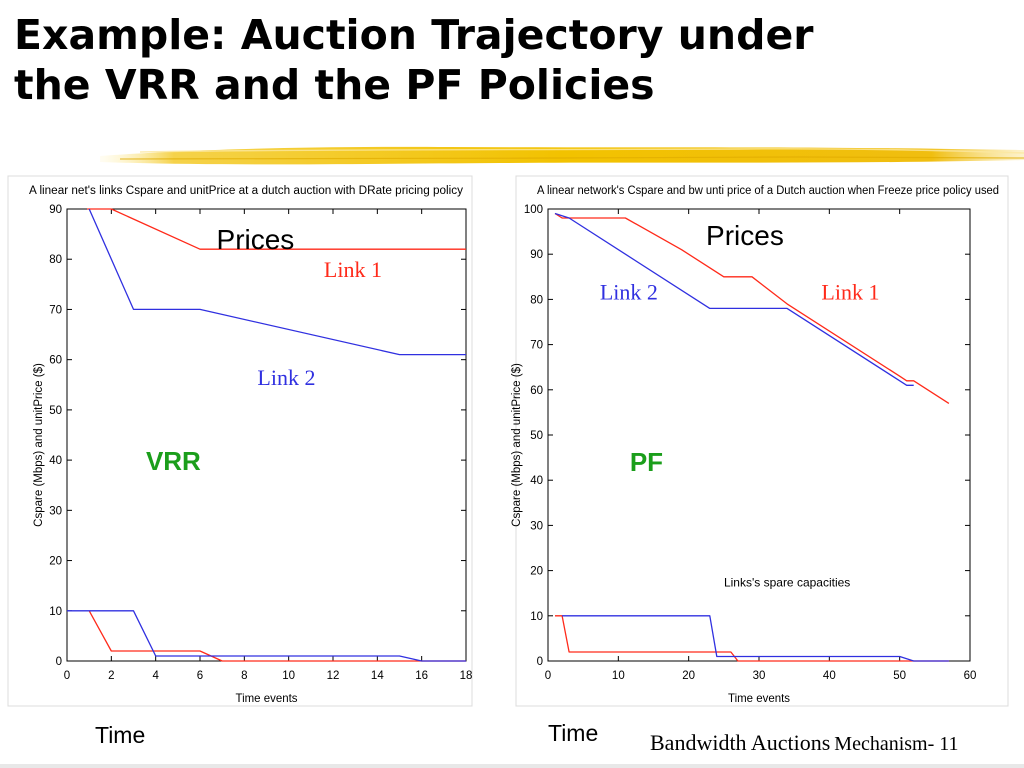 The width and height of the screenshot is (1024, 768). I want to click on x-tick-label: 18, so click(466, 676).